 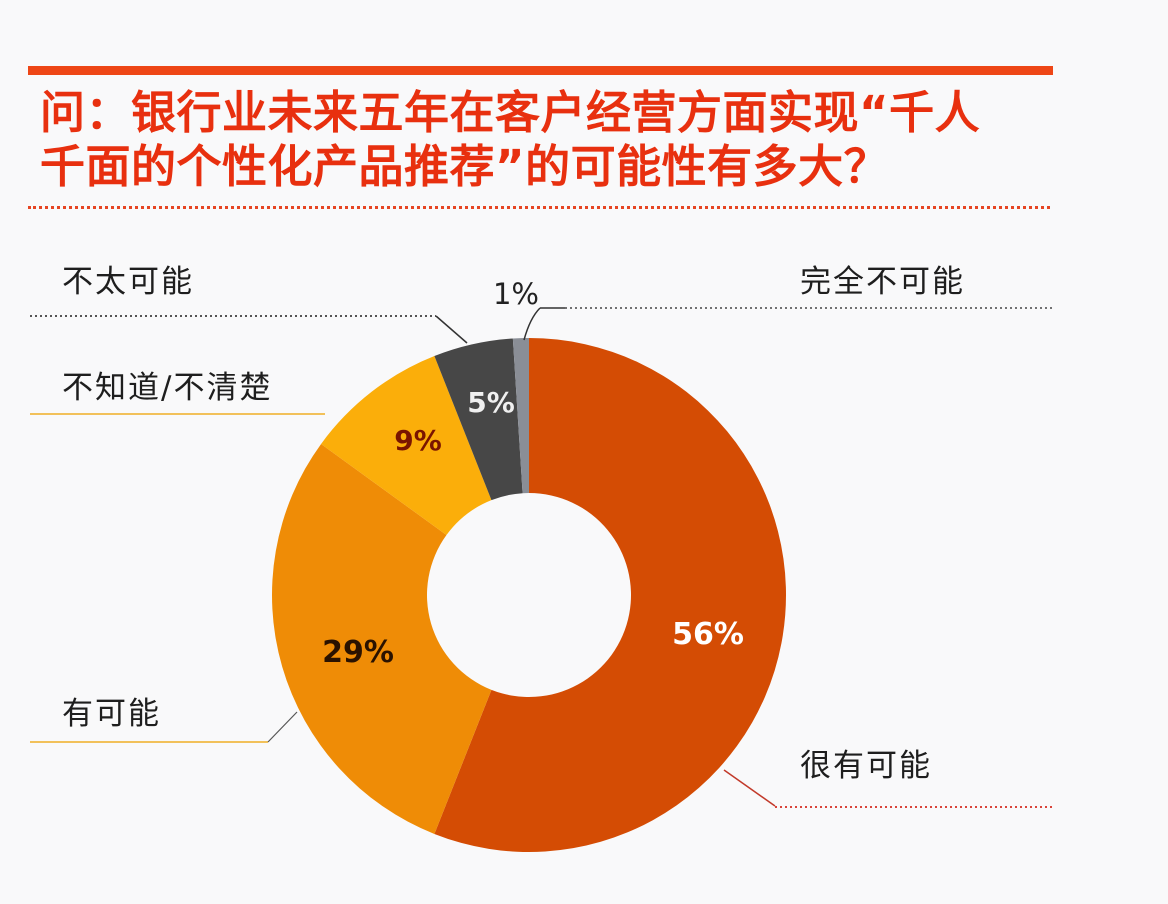 What do you see at coordinates (128, 282) in the screenshot?
I see `category-label-unlikely: 不太可能` at bounding box center [128, 282].